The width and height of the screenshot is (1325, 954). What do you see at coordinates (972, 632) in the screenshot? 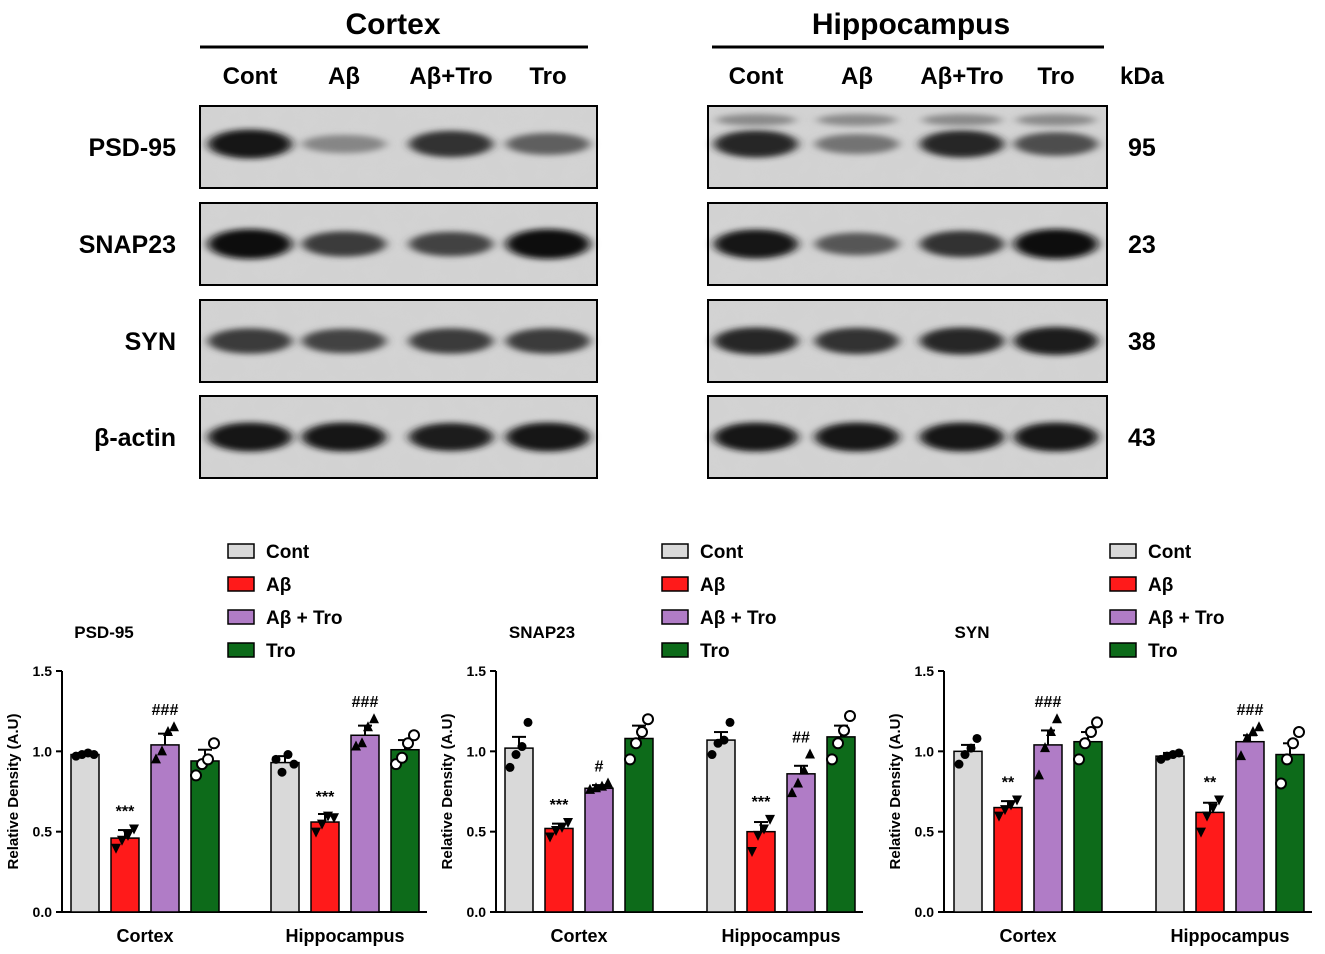
I see `chart-title: SYN` at bounding box center [972, 632].